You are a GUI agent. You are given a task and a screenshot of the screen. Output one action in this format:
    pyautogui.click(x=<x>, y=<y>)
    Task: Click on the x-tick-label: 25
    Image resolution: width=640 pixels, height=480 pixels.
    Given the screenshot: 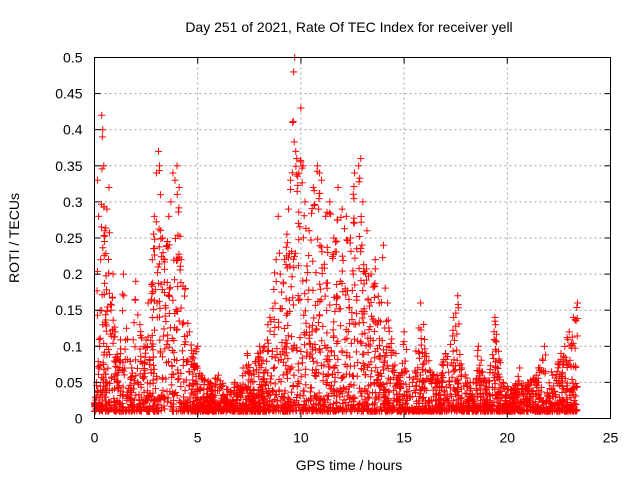 What is the action you would take?
    pyautogui.click(x=611, y=438)
    